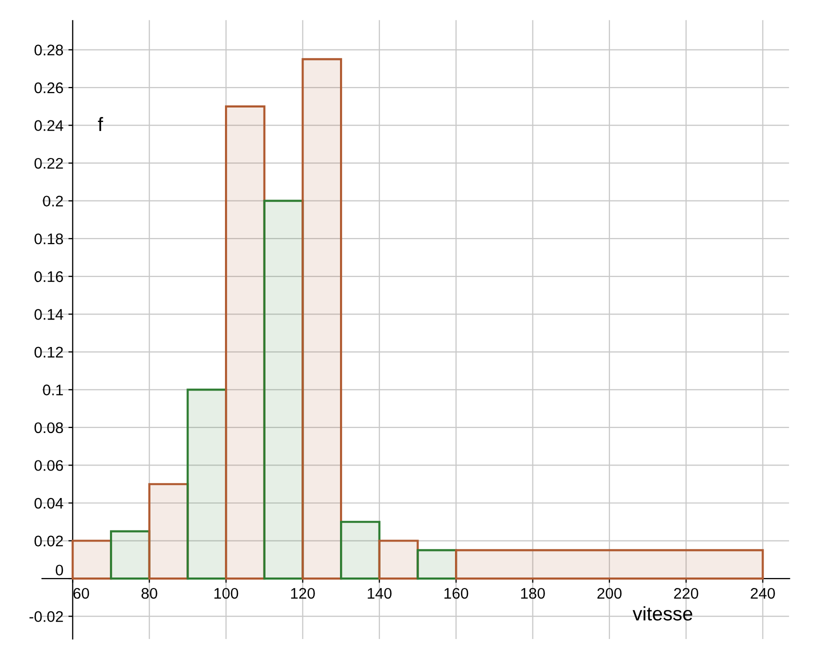 The image size is (840, 652). Describe the element at coordinates (48, 163) in the screenshot. I see `y-tick-label: 0.22` at that location.